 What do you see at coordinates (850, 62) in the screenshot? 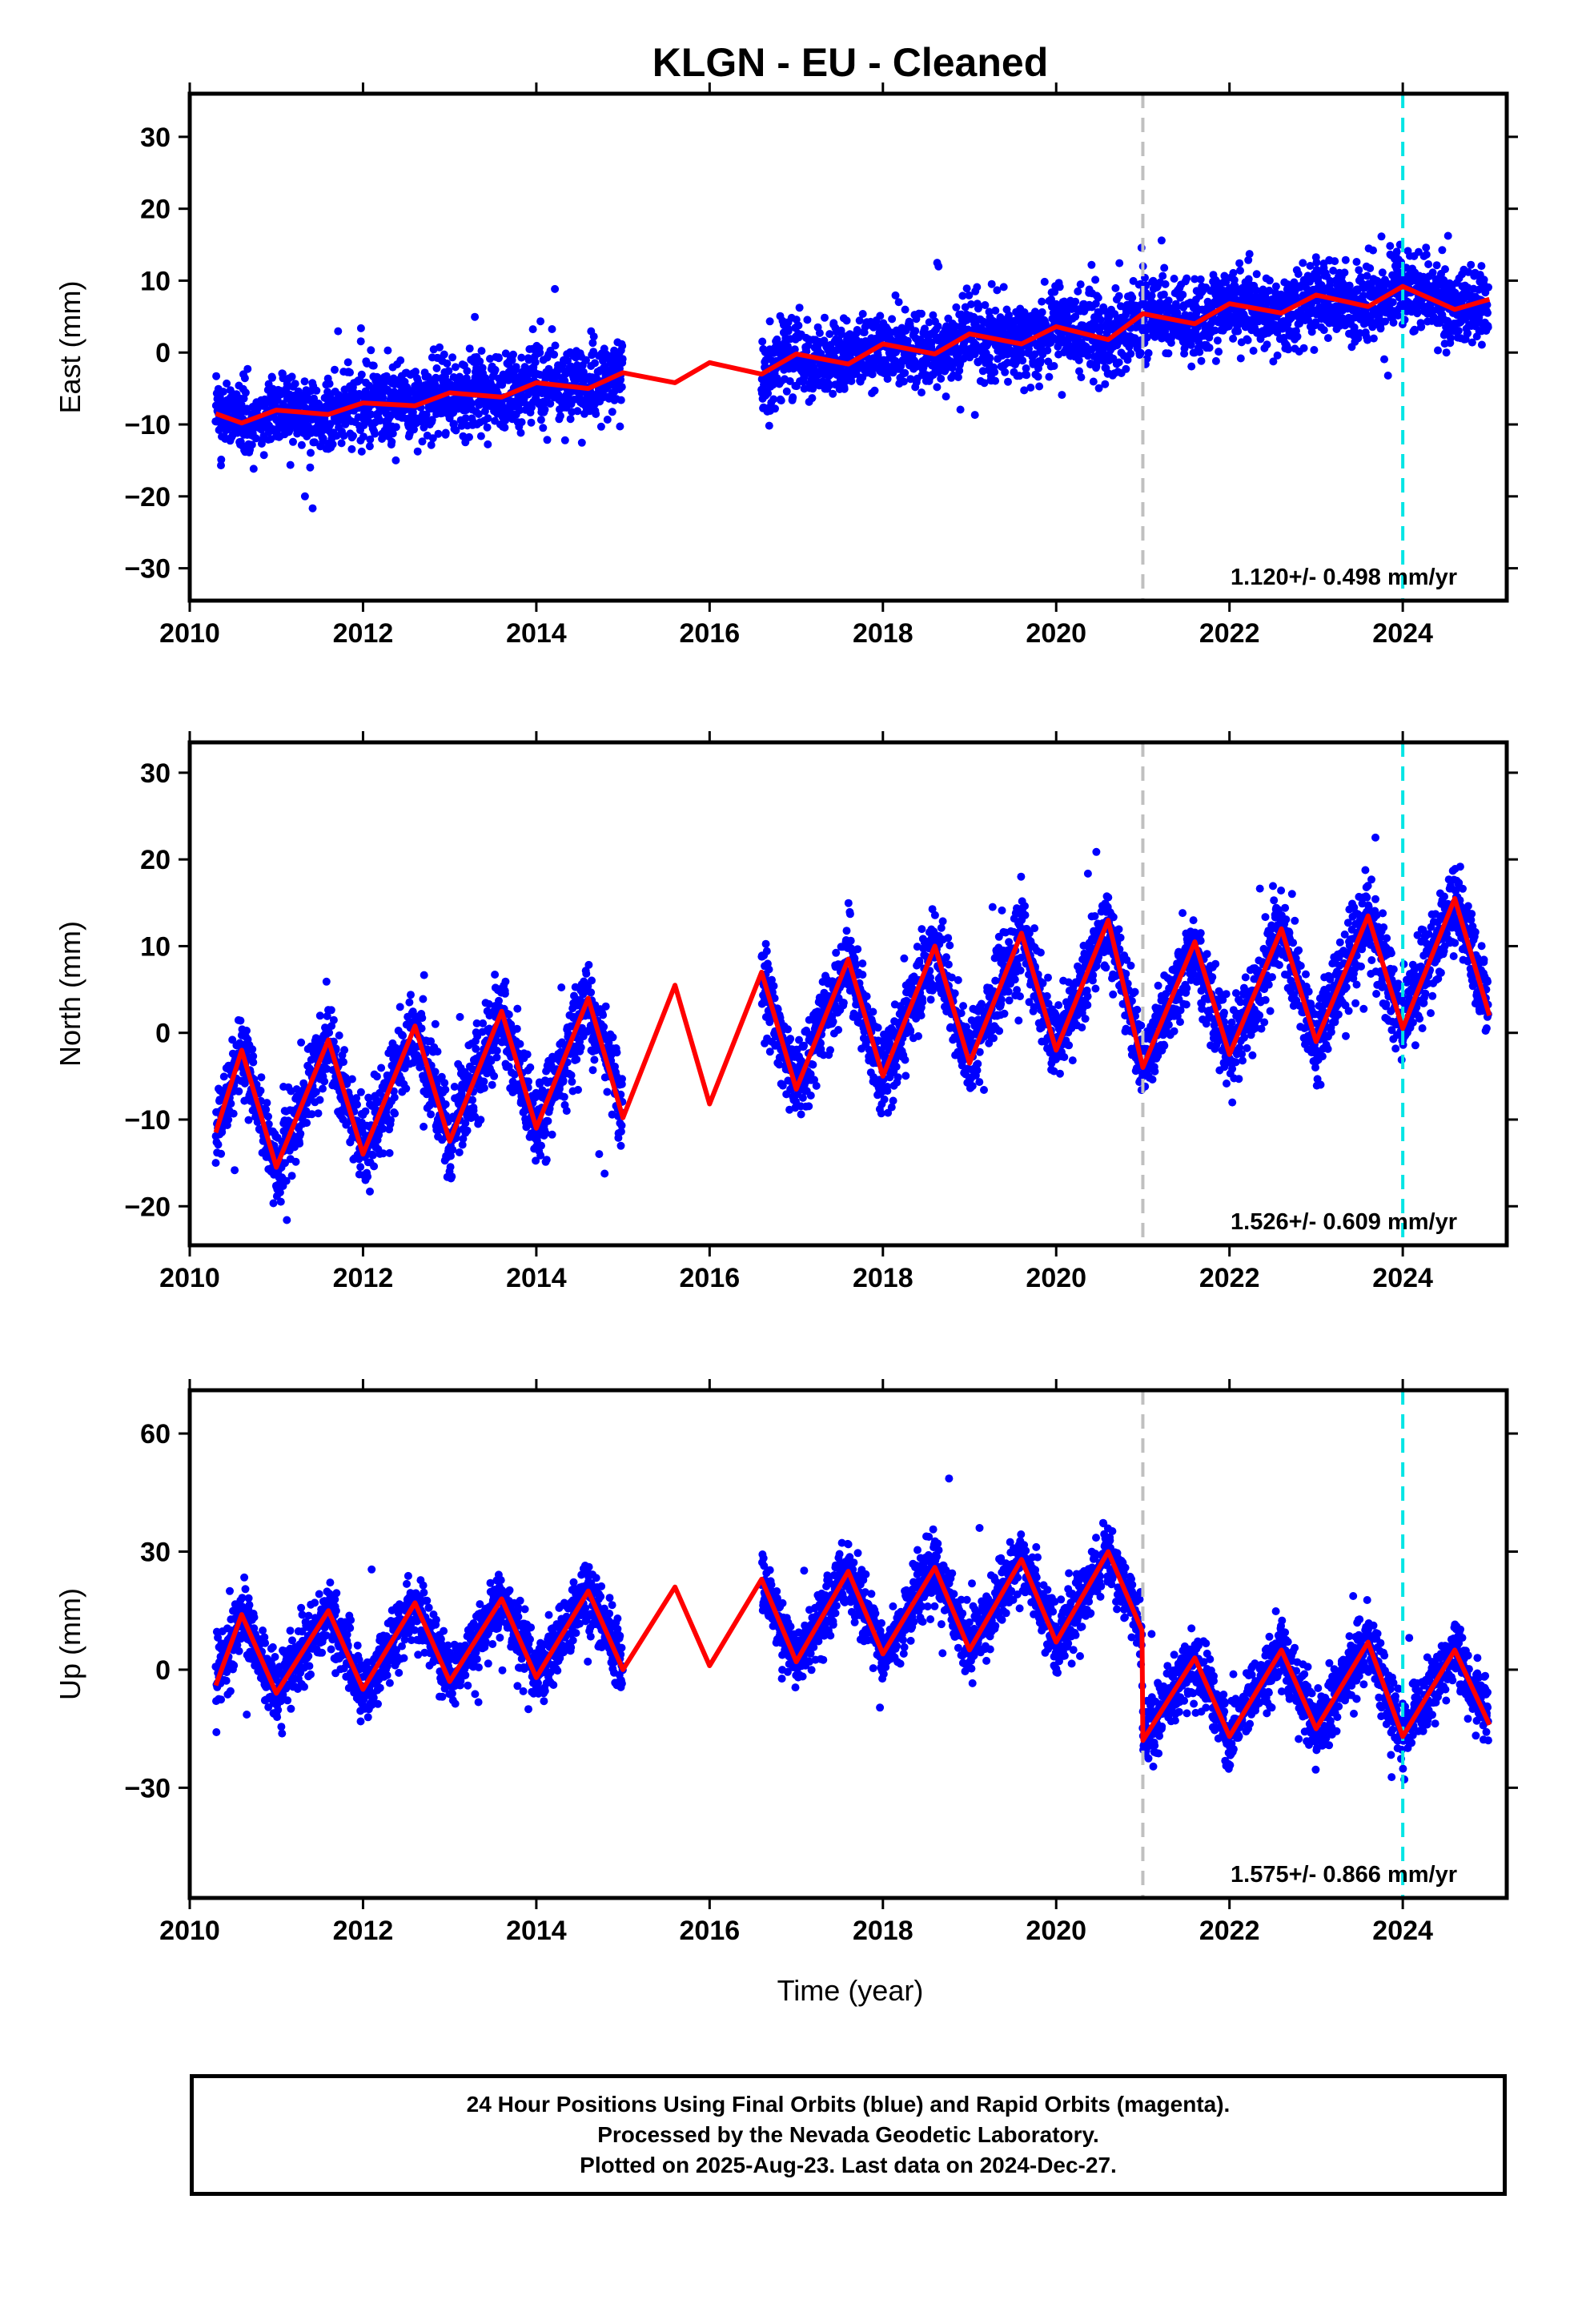
I see `chart-title: KLGN - EU - Cleaned` at bounding box center [850, 62].